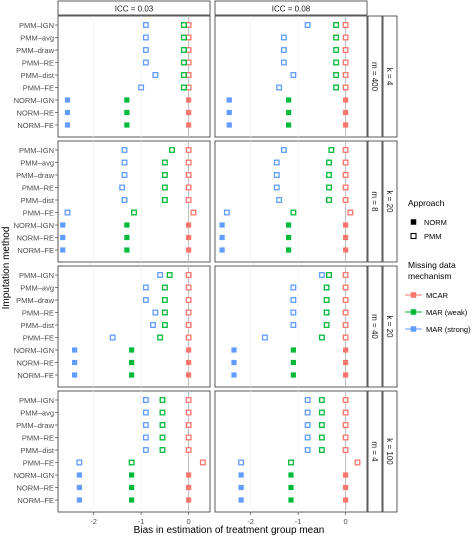 This screenshot has width=474, height=539. I want to click on y-tick-label: NORM–RE, so click(35, 237).